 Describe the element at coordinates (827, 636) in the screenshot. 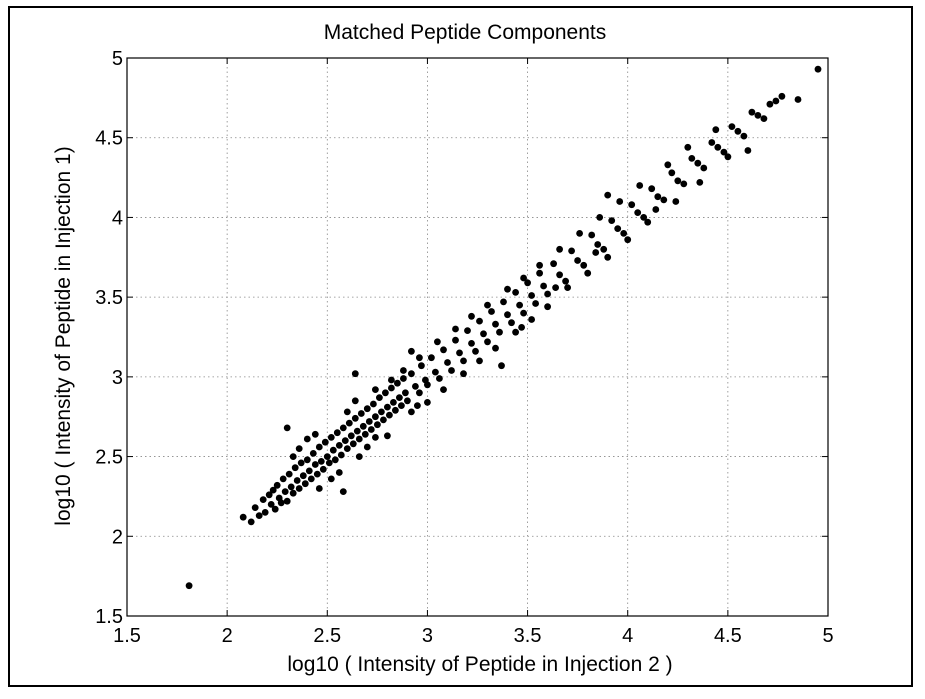

I see `x-tick-label: 5` at that location.